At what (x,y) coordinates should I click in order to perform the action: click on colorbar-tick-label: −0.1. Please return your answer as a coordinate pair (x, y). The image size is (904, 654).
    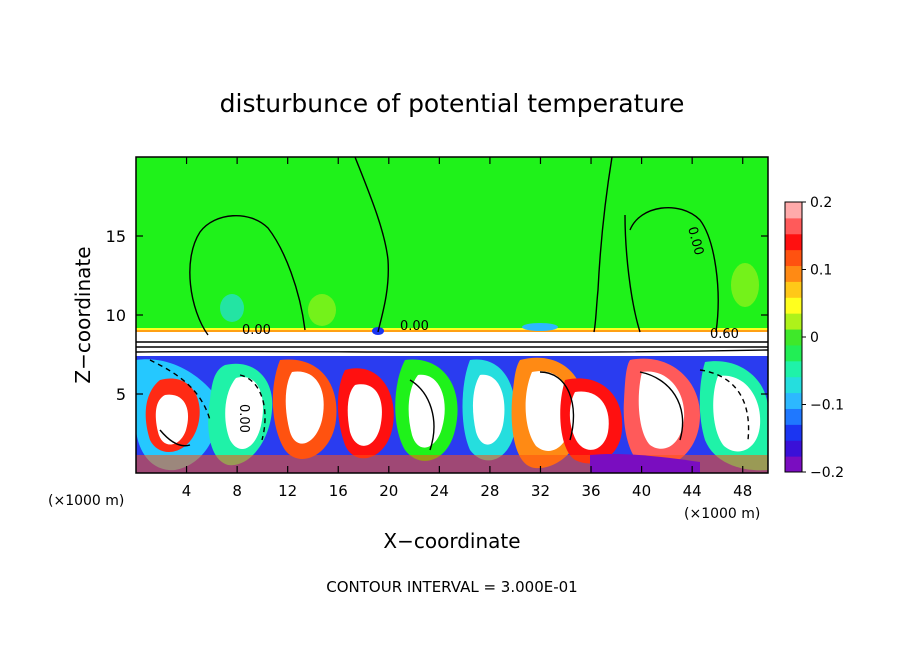
    Looking at the image, I should click on (827, 406).